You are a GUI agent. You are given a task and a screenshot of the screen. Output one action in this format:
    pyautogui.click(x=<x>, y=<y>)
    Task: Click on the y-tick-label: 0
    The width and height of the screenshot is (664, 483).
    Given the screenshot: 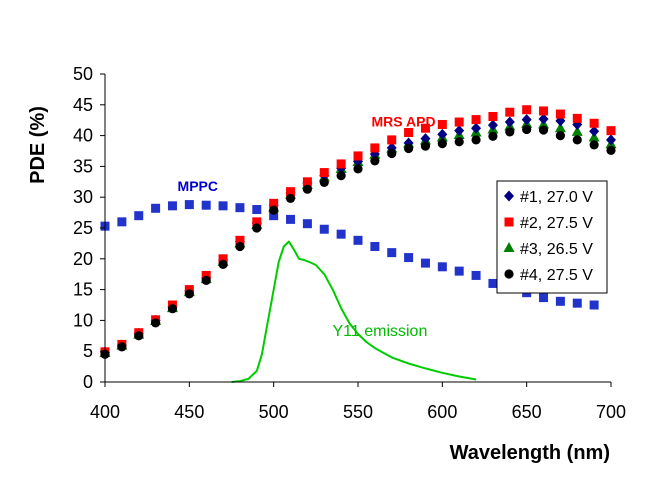 What is the action you would take?
    pyautogui.click(x=88, y=382)
    